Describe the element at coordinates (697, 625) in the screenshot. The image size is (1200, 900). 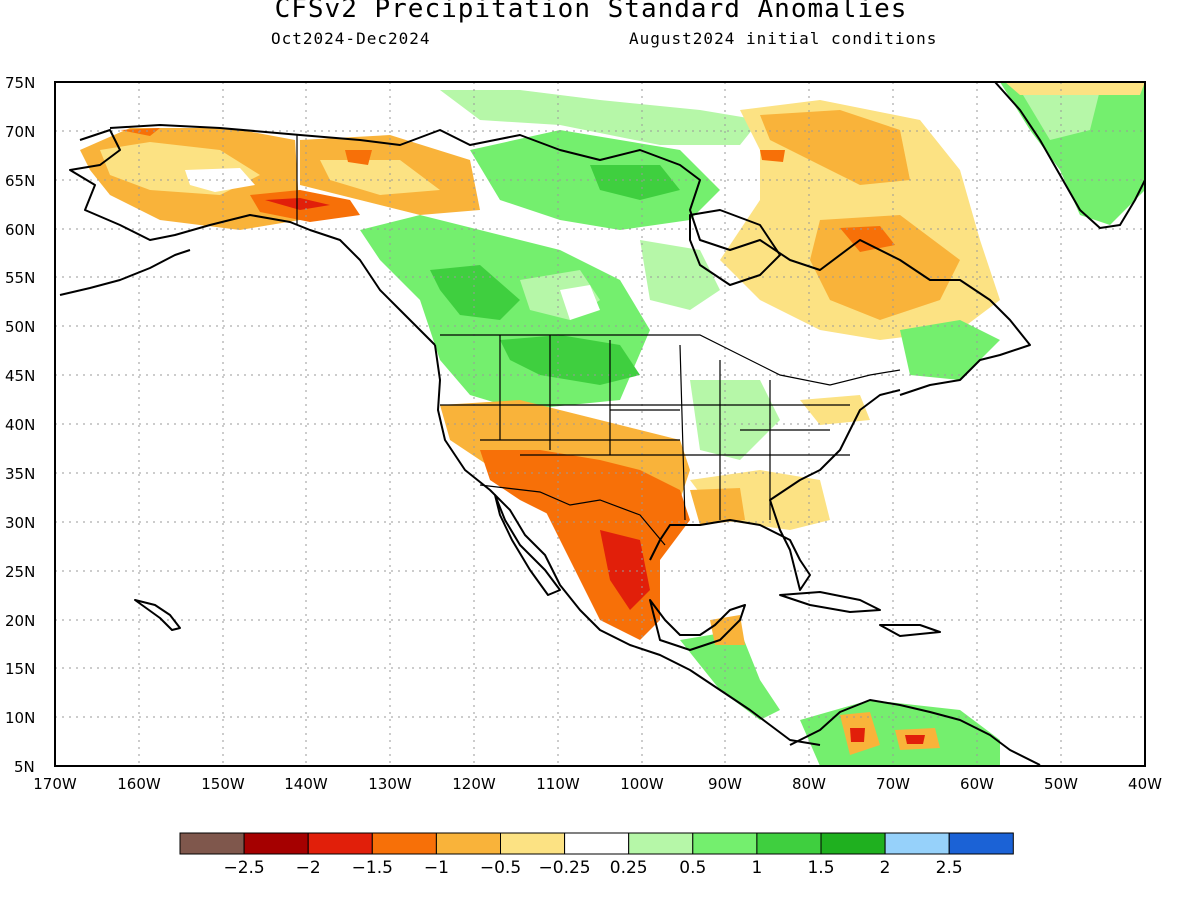
I see `coastline-yucatan` at that location.